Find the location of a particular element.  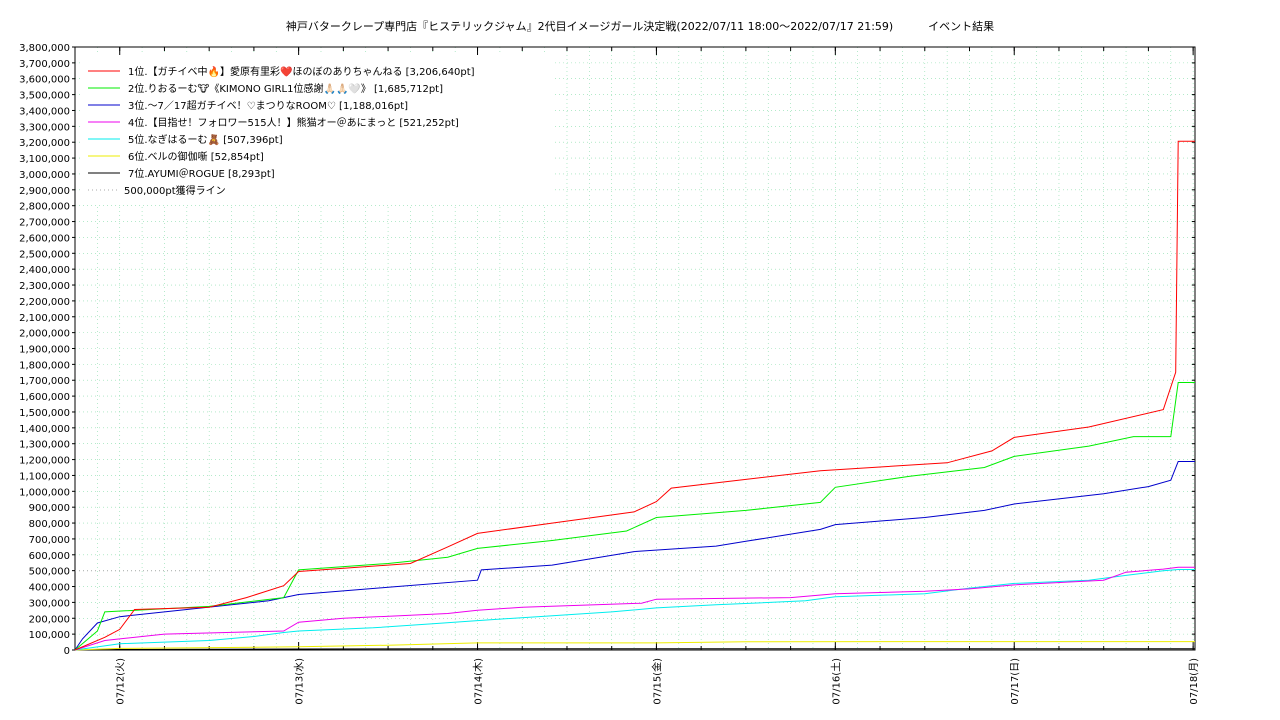

y-tick-label: 2,400,000 is located at coordinates (44, 270).